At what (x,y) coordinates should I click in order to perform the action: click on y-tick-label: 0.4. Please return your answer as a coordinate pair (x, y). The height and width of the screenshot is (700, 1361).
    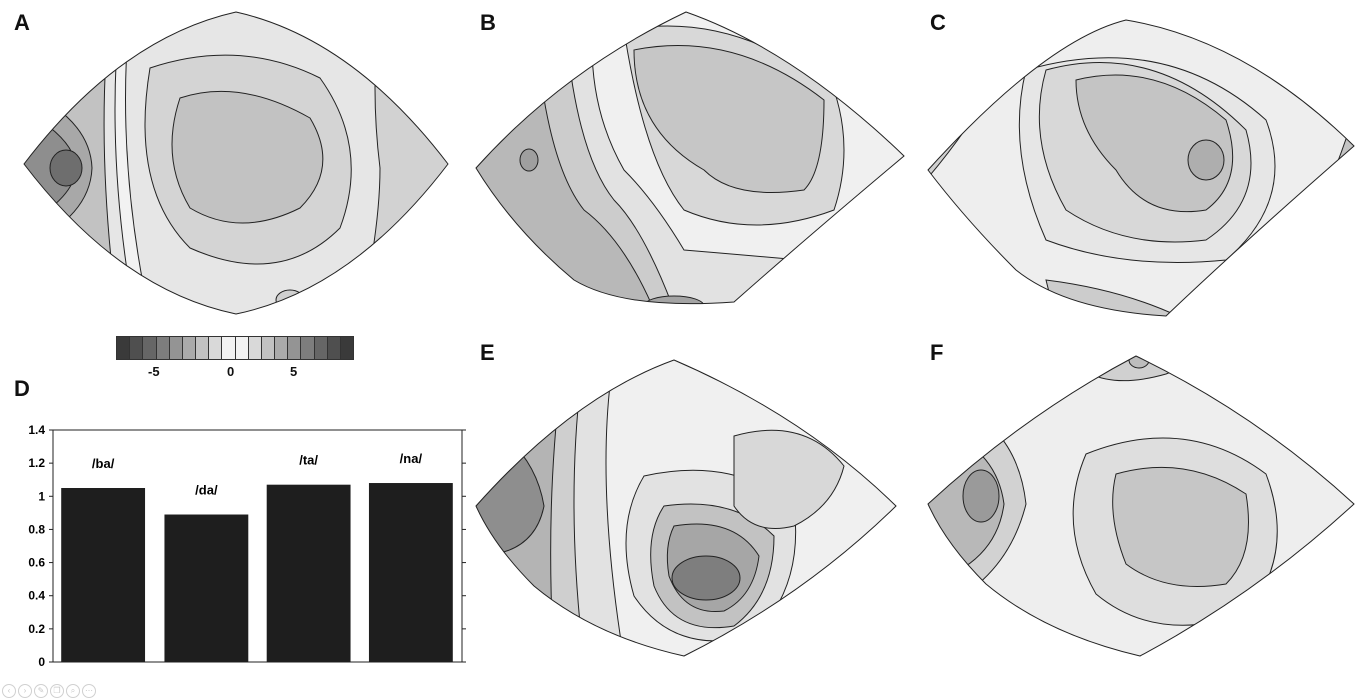
    Looking at the image, I should click on (36, 596).